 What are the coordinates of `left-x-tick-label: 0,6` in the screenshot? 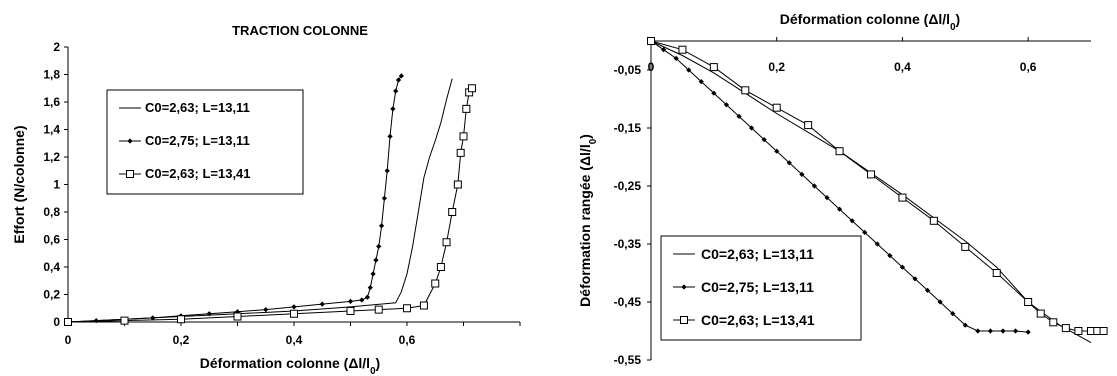 It's located at (407, 340).